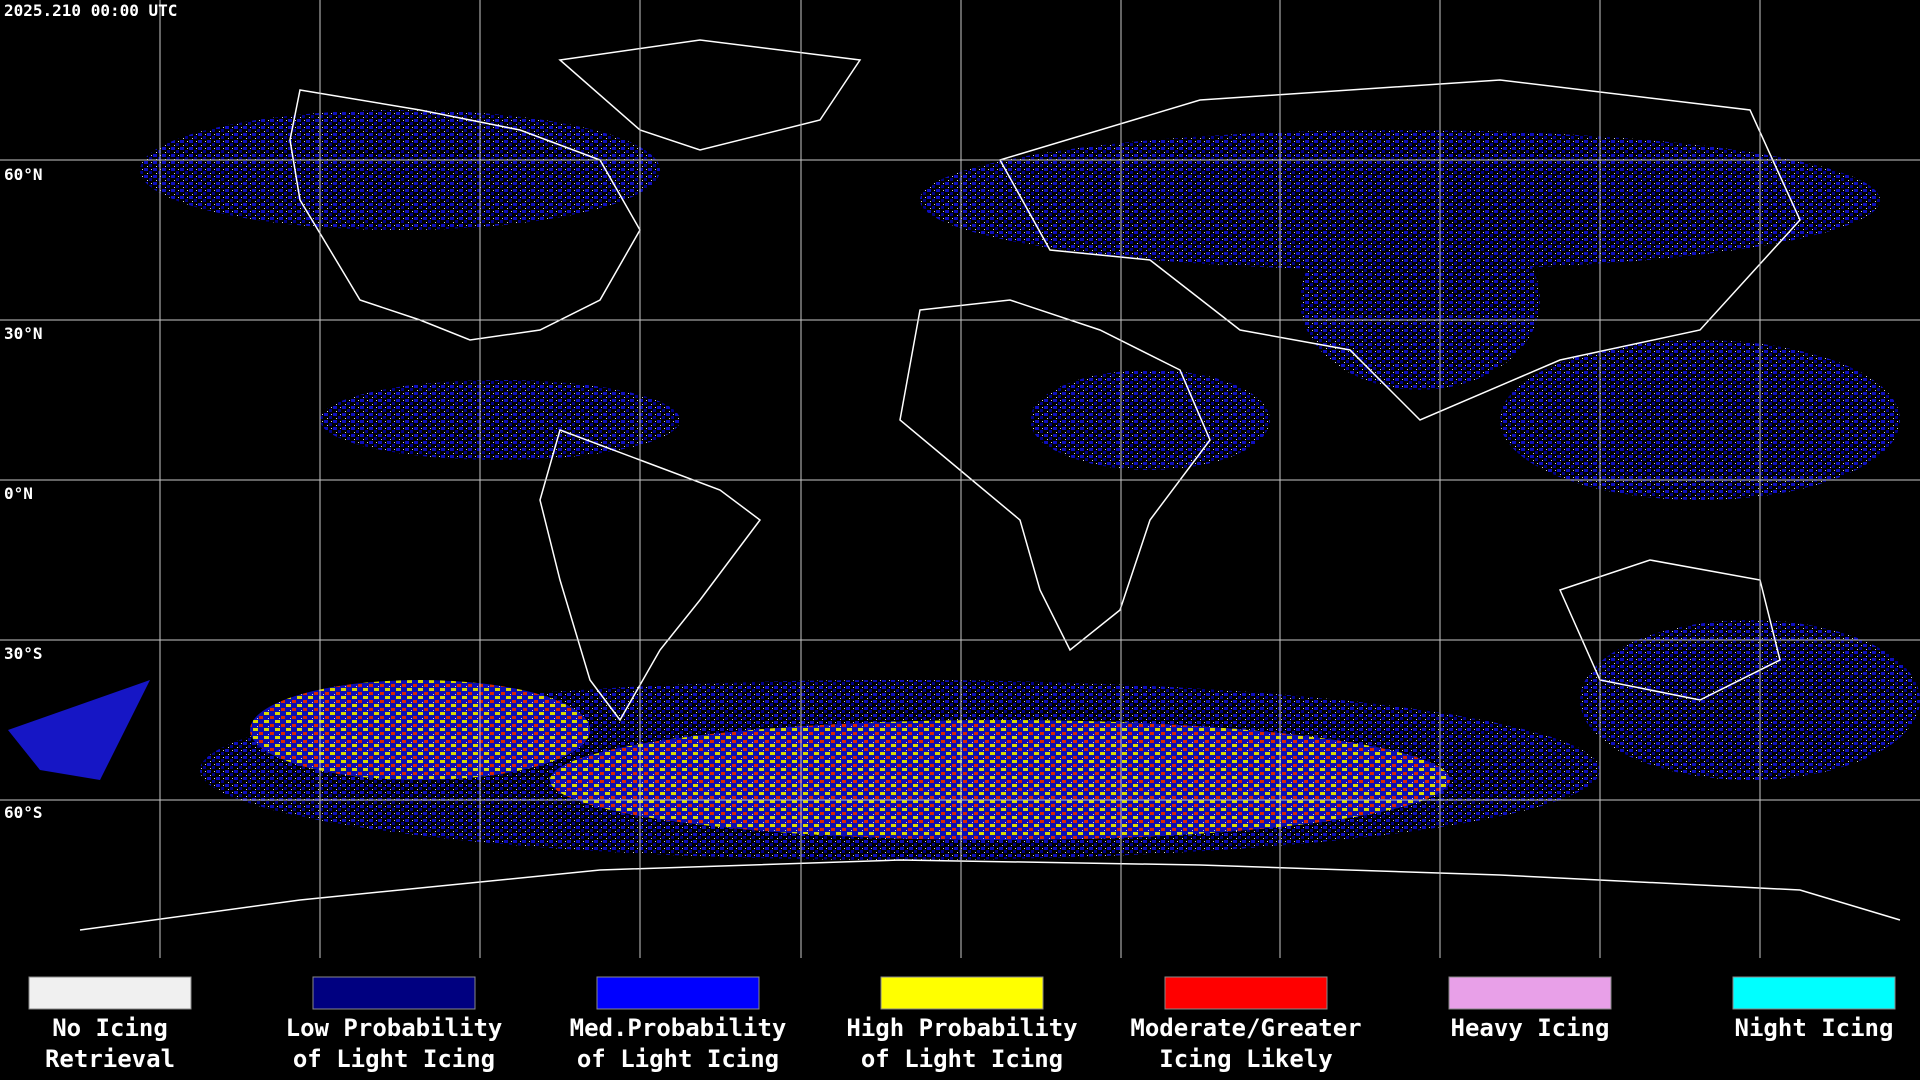 This screenshot has height=1080, width=1920. I want to click on legend-label: Night Icing, so click(1814, 1028).